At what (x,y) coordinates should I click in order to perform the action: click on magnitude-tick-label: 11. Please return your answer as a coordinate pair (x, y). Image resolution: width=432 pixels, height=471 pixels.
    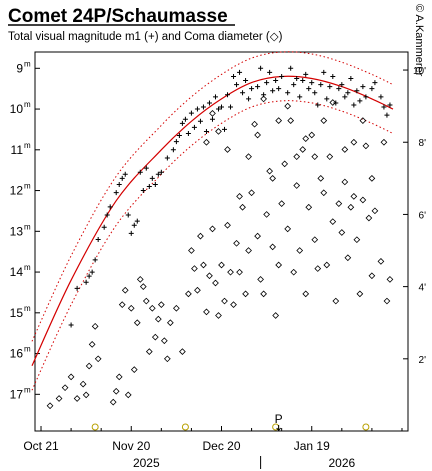
    Looking at the image, I should click on (17, 150).